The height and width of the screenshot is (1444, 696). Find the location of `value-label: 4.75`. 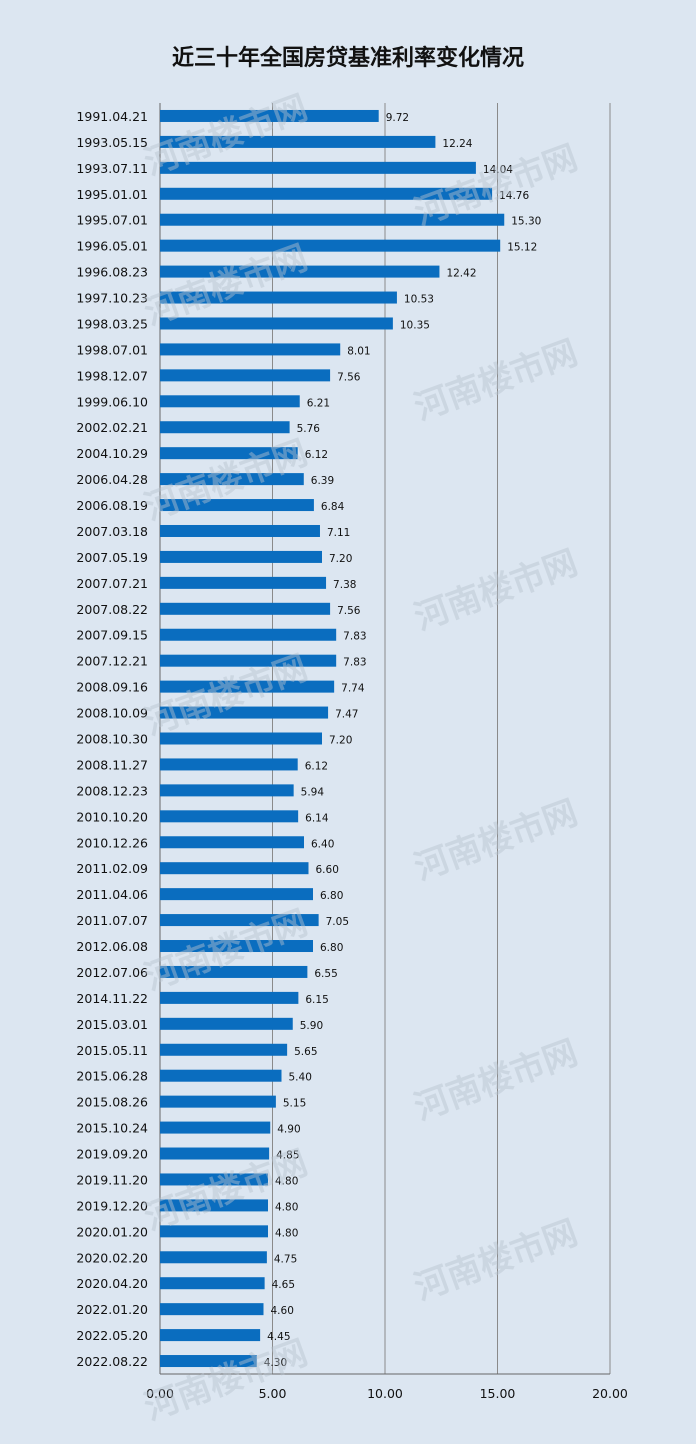

value-label: 4.75 is located at coordinates (285, 1259).